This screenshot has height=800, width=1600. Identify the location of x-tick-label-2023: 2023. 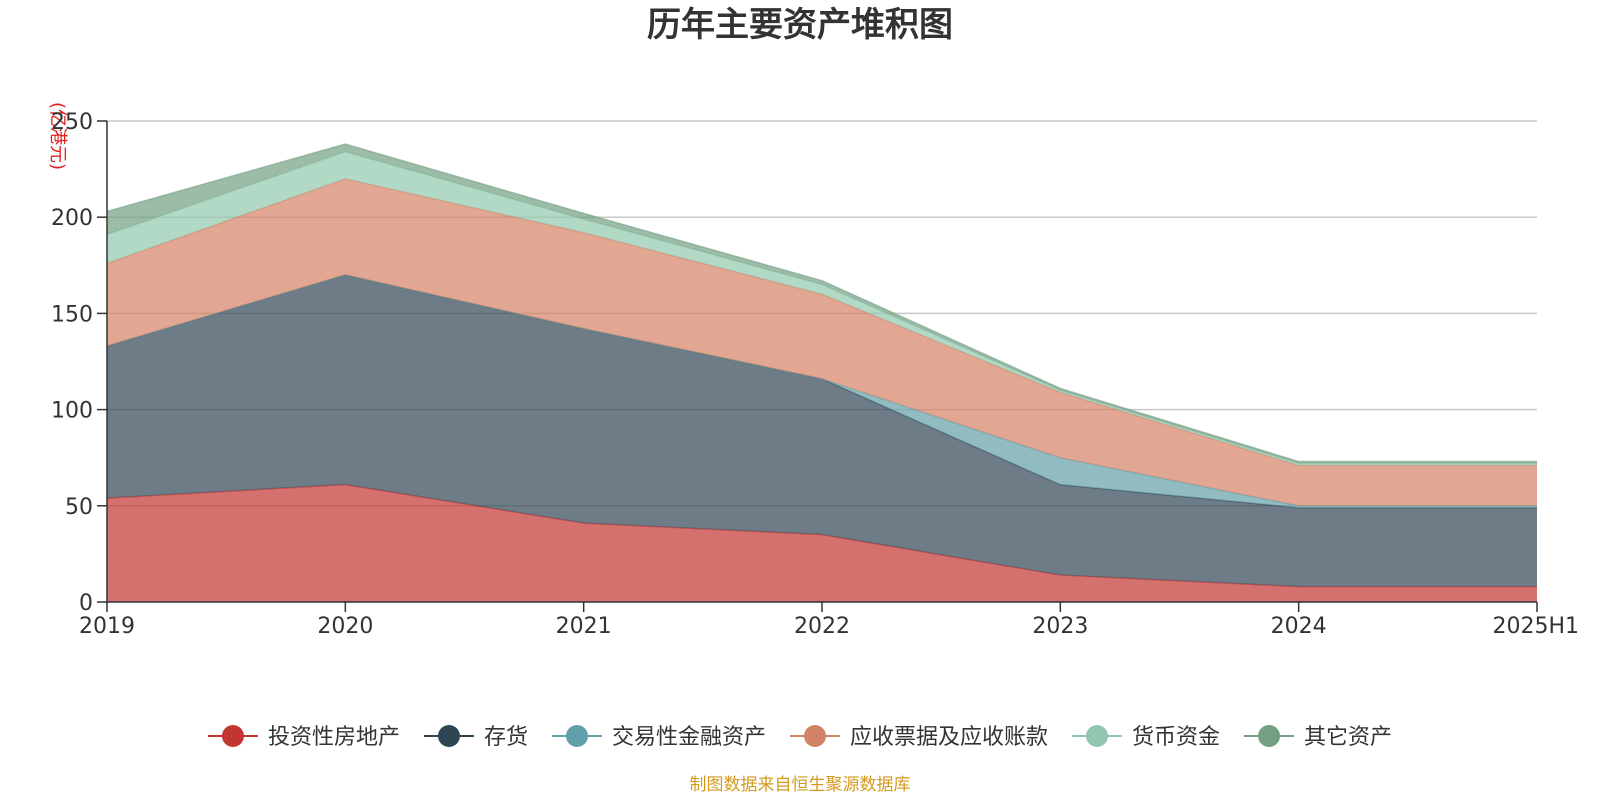
(1060, 626).